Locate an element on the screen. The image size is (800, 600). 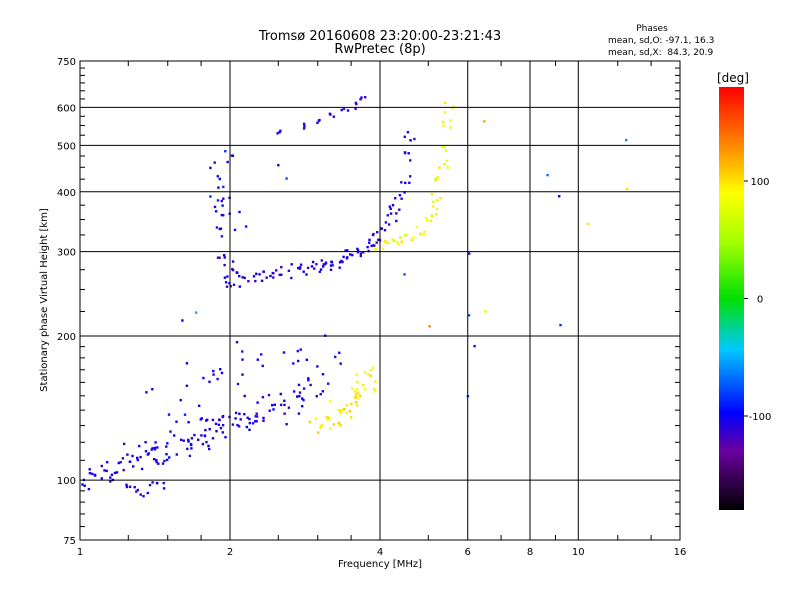
colorbar-tick-label: 0 is located at coordinates (760, 300).